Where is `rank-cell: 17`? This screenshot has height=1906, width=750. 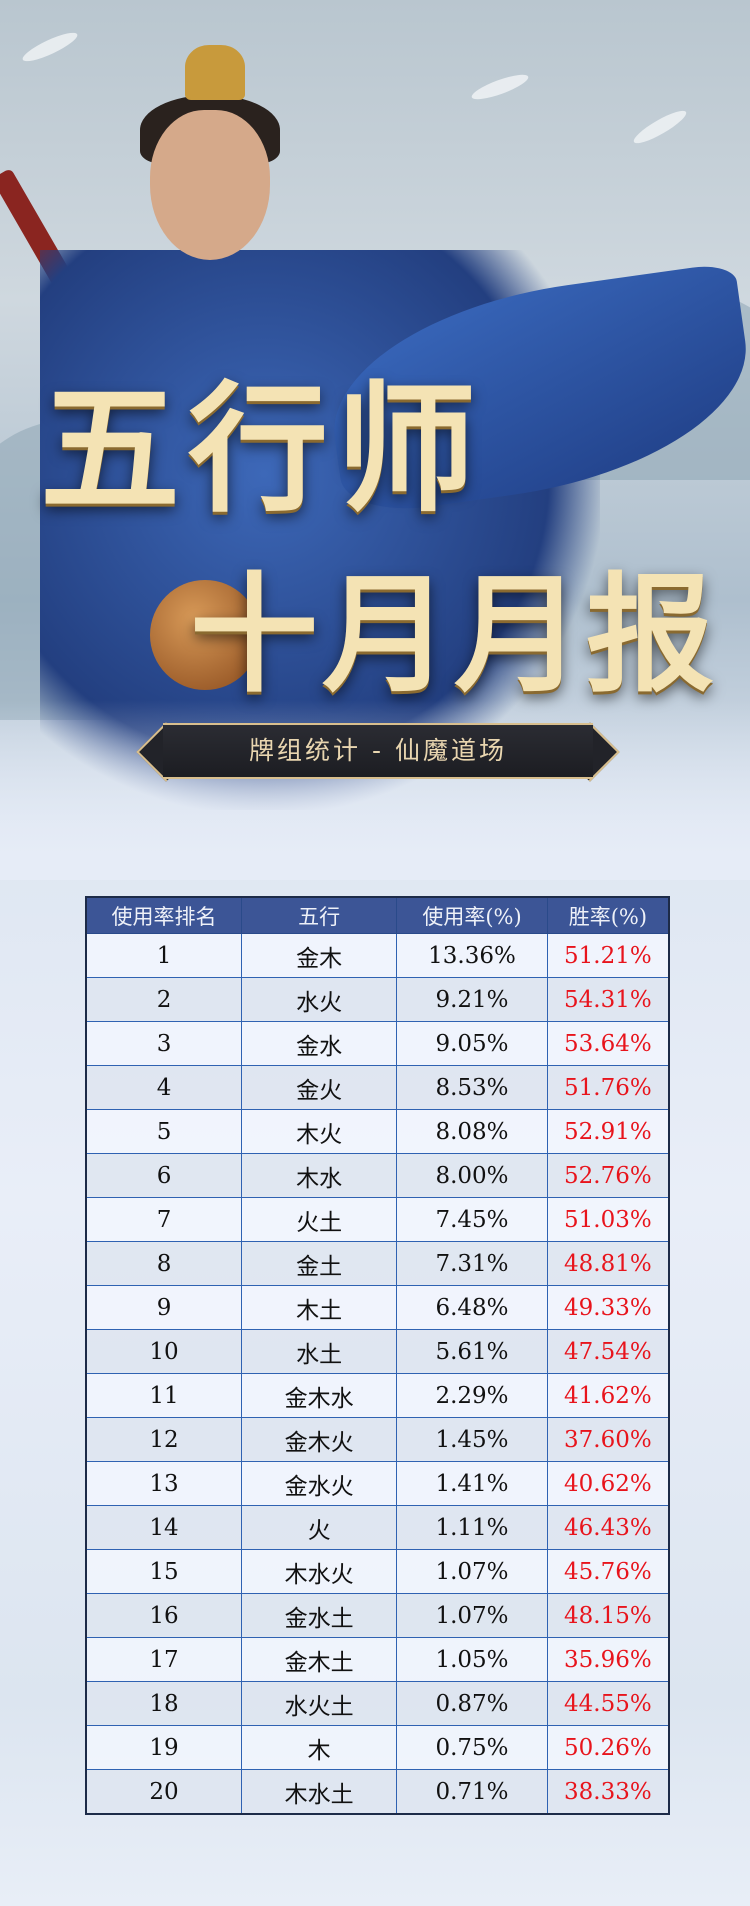
rank-cell: 17 is located at coordinates (164, 1659).